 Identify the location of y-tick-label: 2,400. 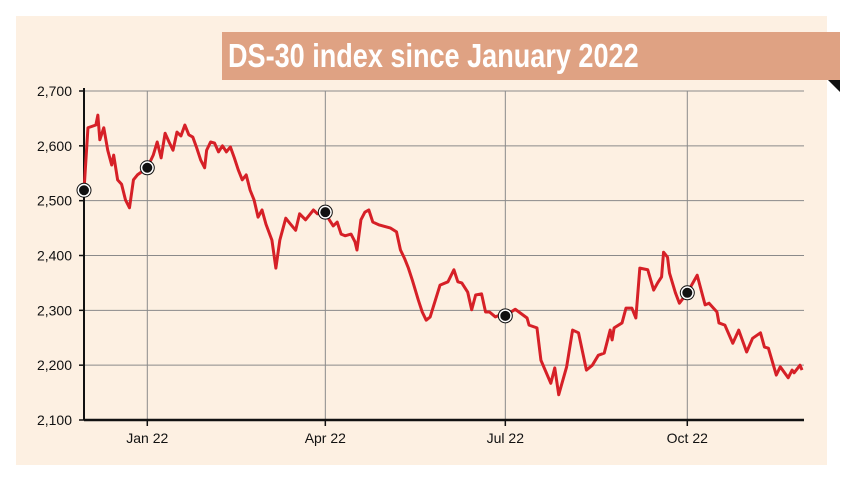
(54, 256).